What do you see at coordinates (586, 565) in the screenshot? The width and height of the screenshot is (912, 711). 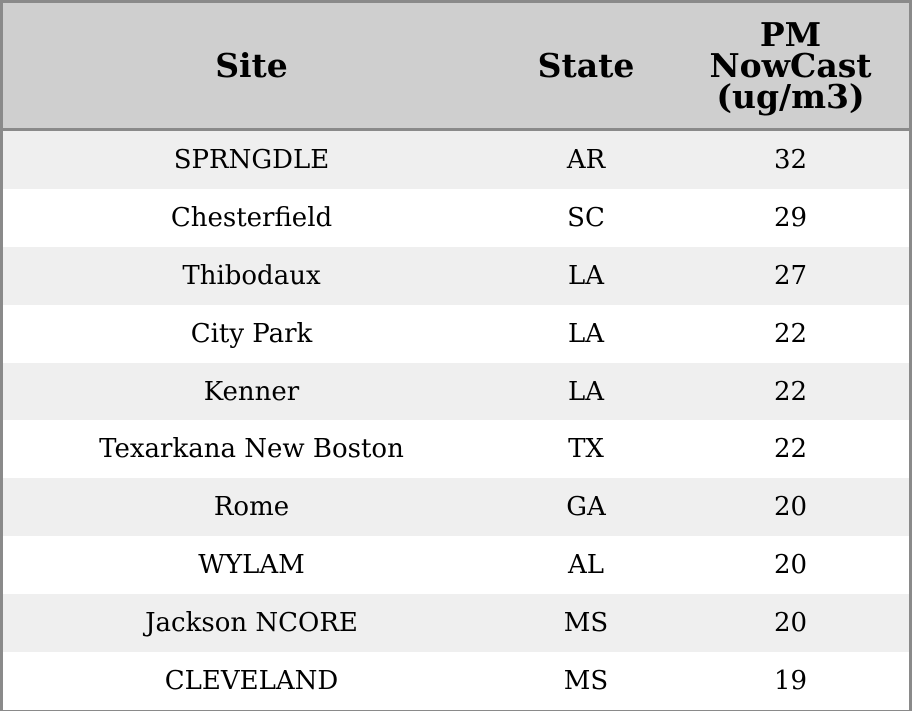 I see `state-cell: AL` at bounding box center [586, 565].